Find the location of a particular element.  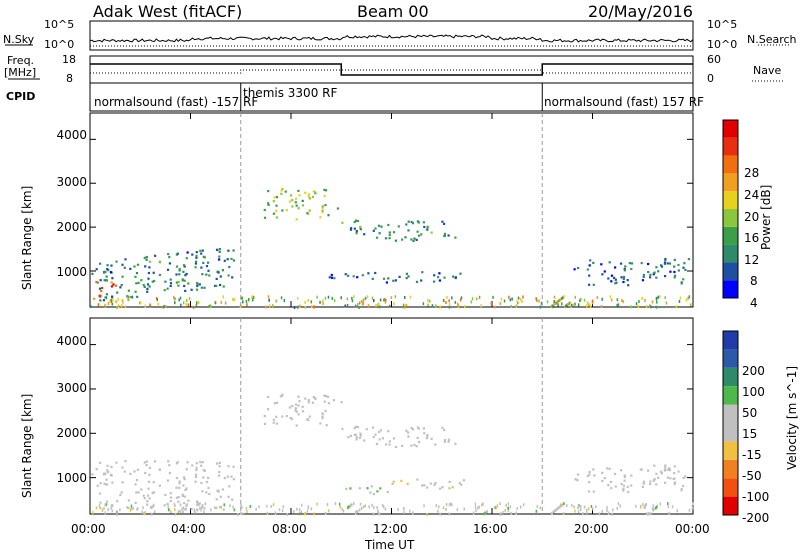

x-tick: 00:00 is located at coordinates (88, 529).